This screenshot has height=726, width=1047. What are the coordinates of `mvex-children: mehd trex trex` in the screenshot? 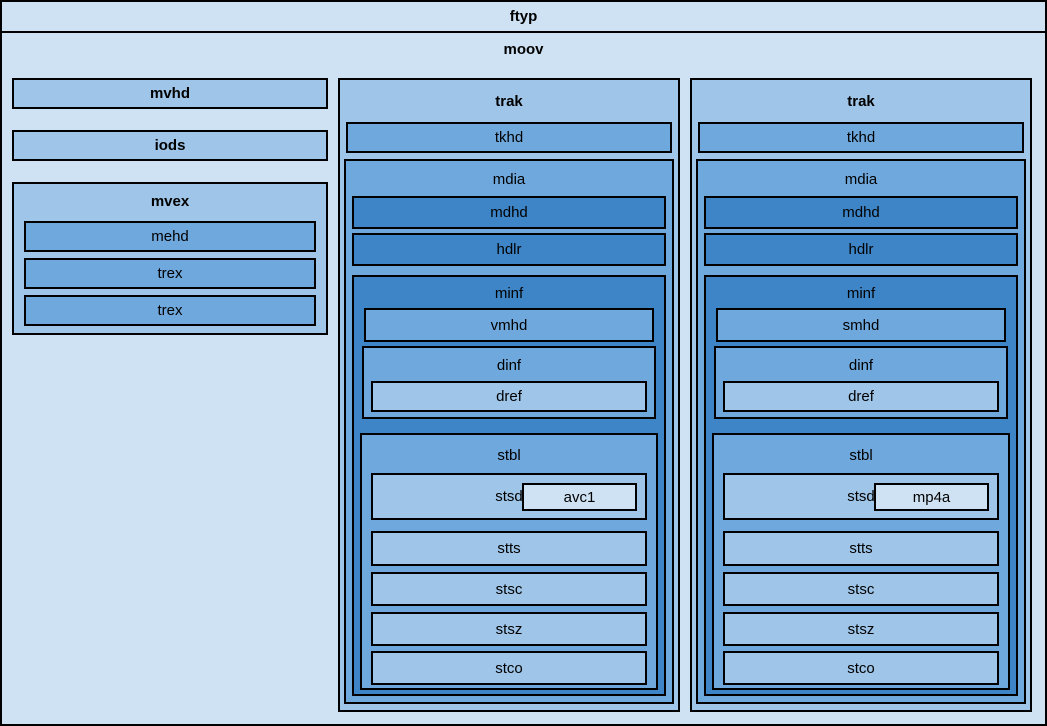 It's located at (170, 273).